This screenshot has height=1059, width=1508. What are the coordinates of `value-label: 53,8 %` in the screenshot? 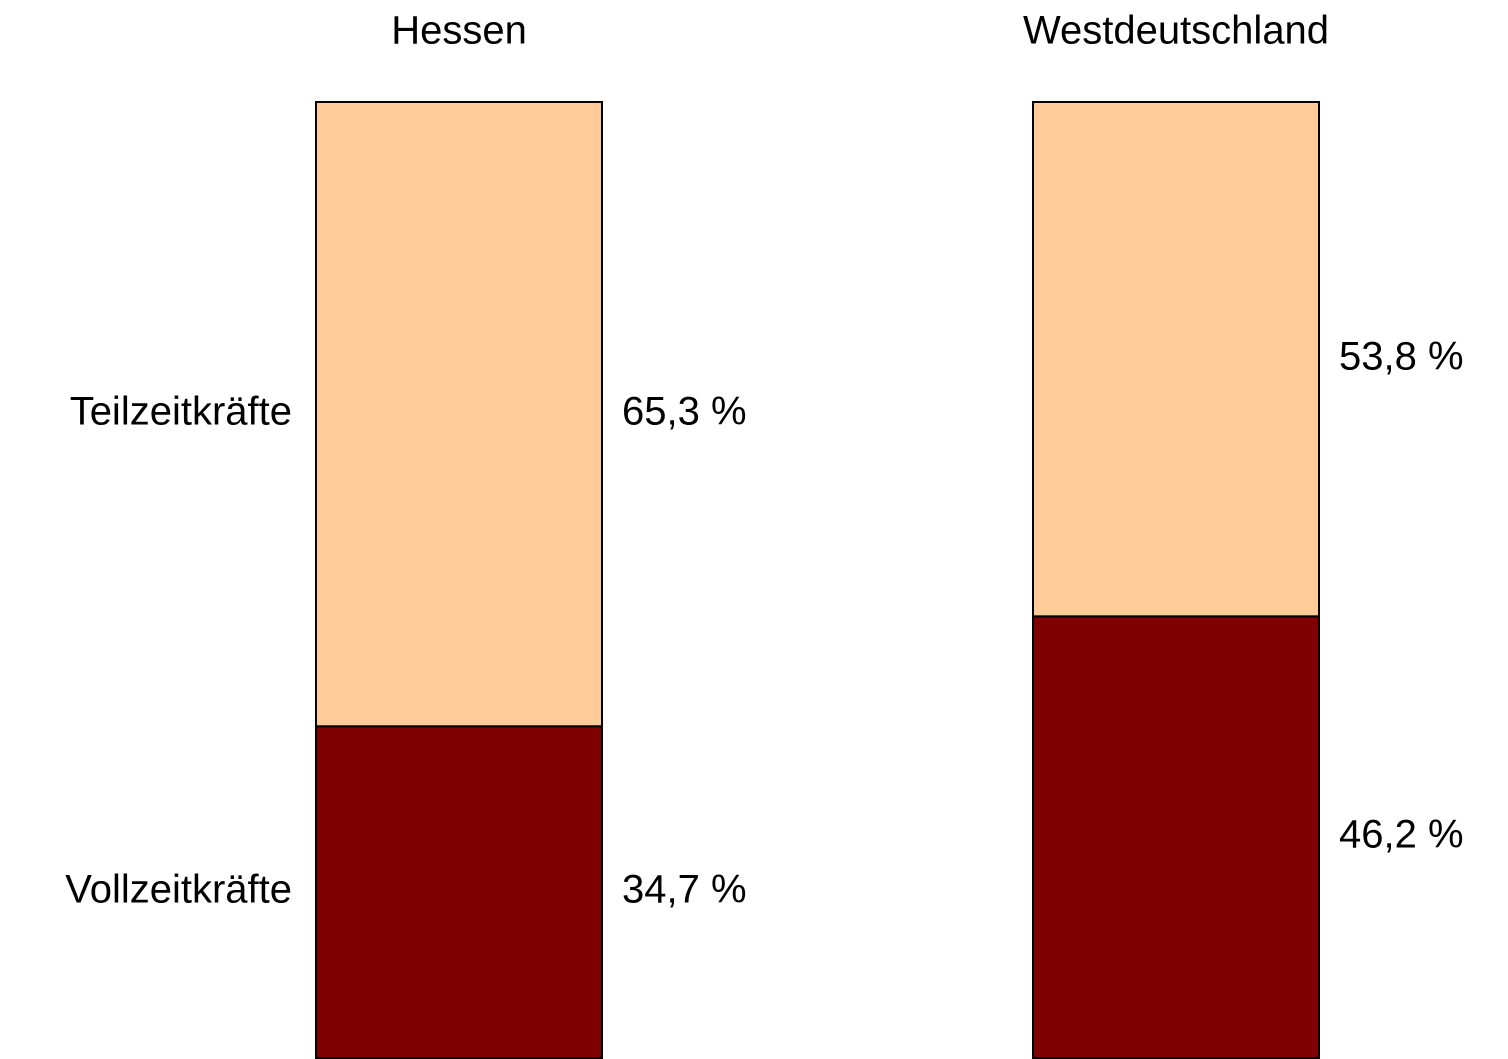 It's located at (1401, 357).